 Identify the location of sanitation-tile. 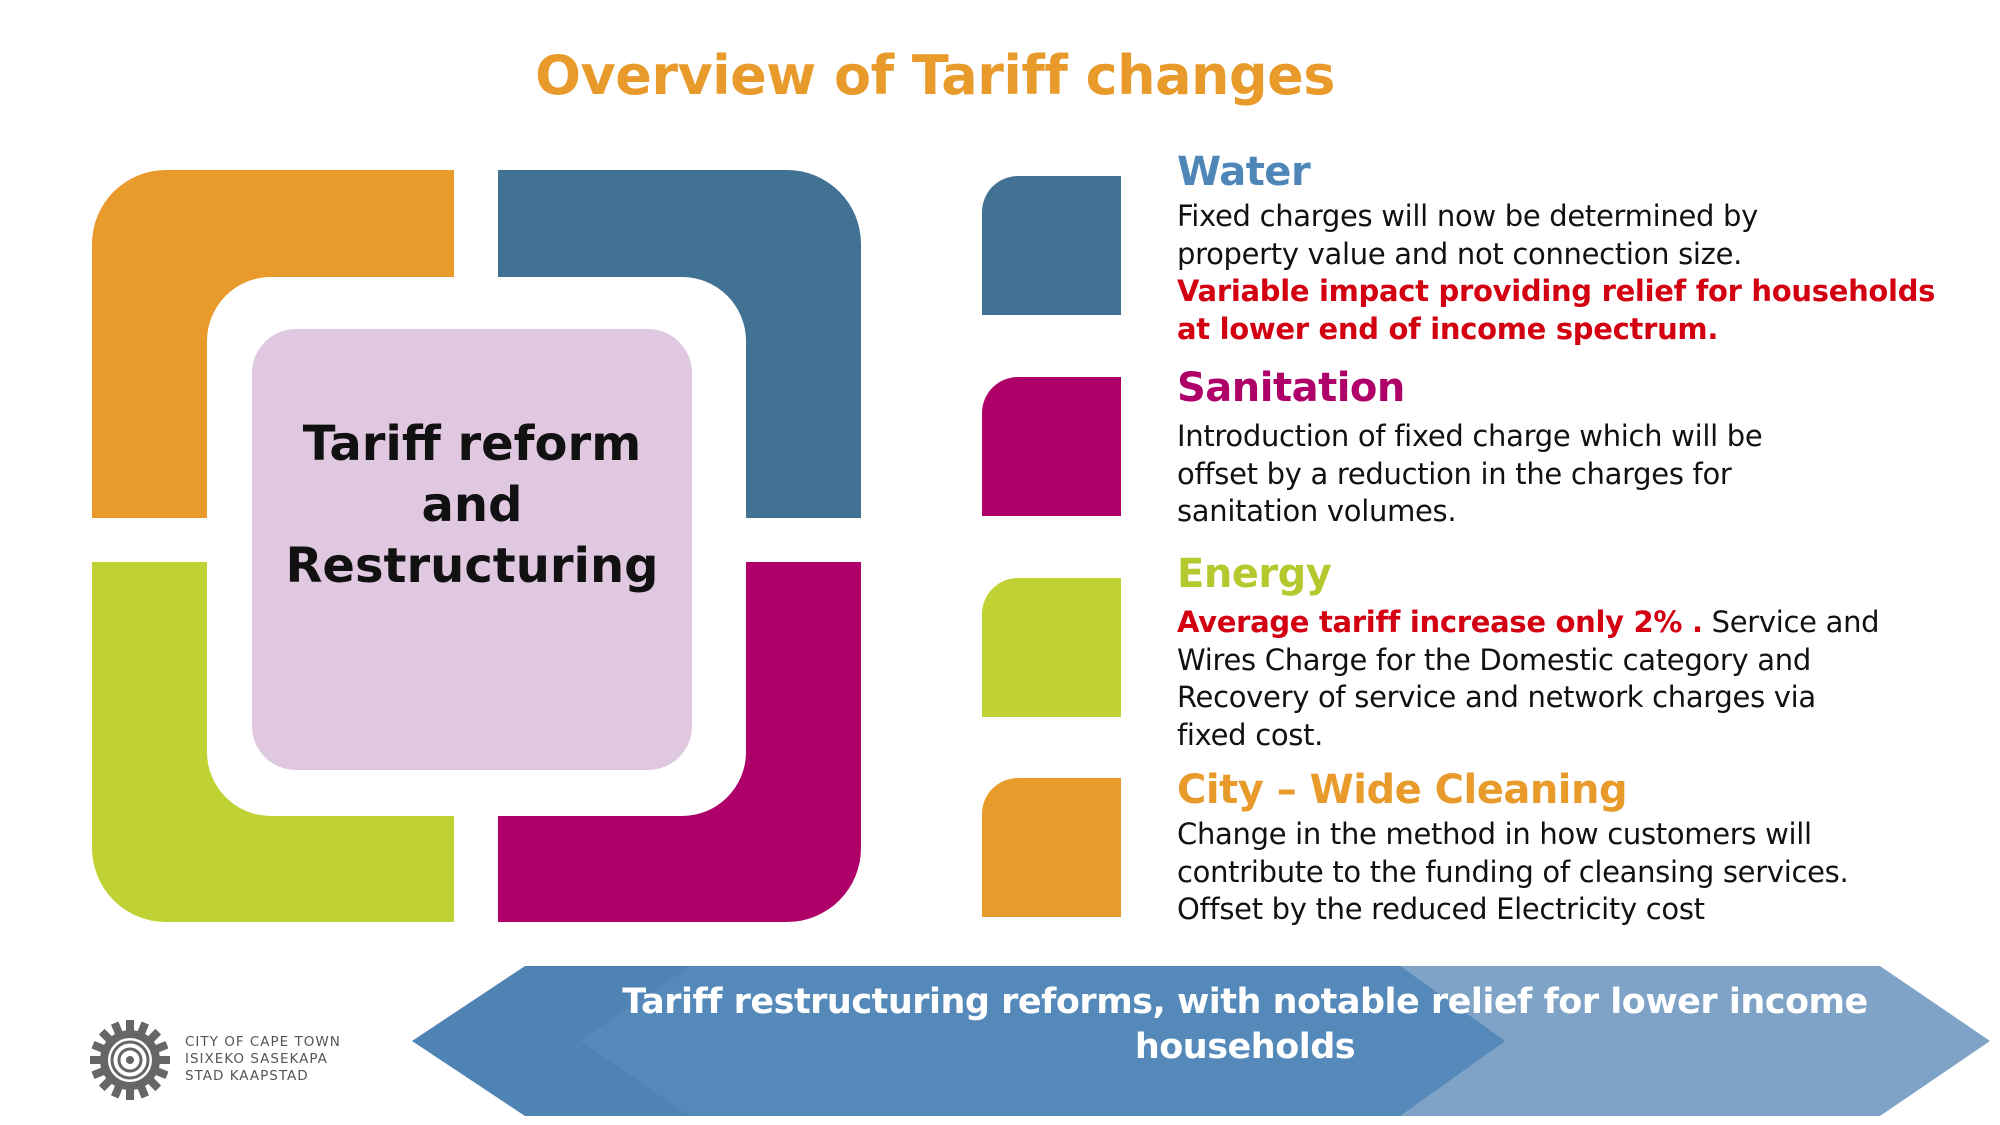
(1051, 446).